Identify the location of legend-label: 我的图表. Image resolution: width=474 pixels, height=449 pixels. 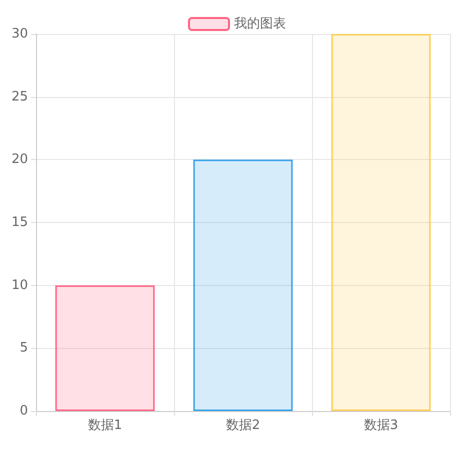
(260, 24).